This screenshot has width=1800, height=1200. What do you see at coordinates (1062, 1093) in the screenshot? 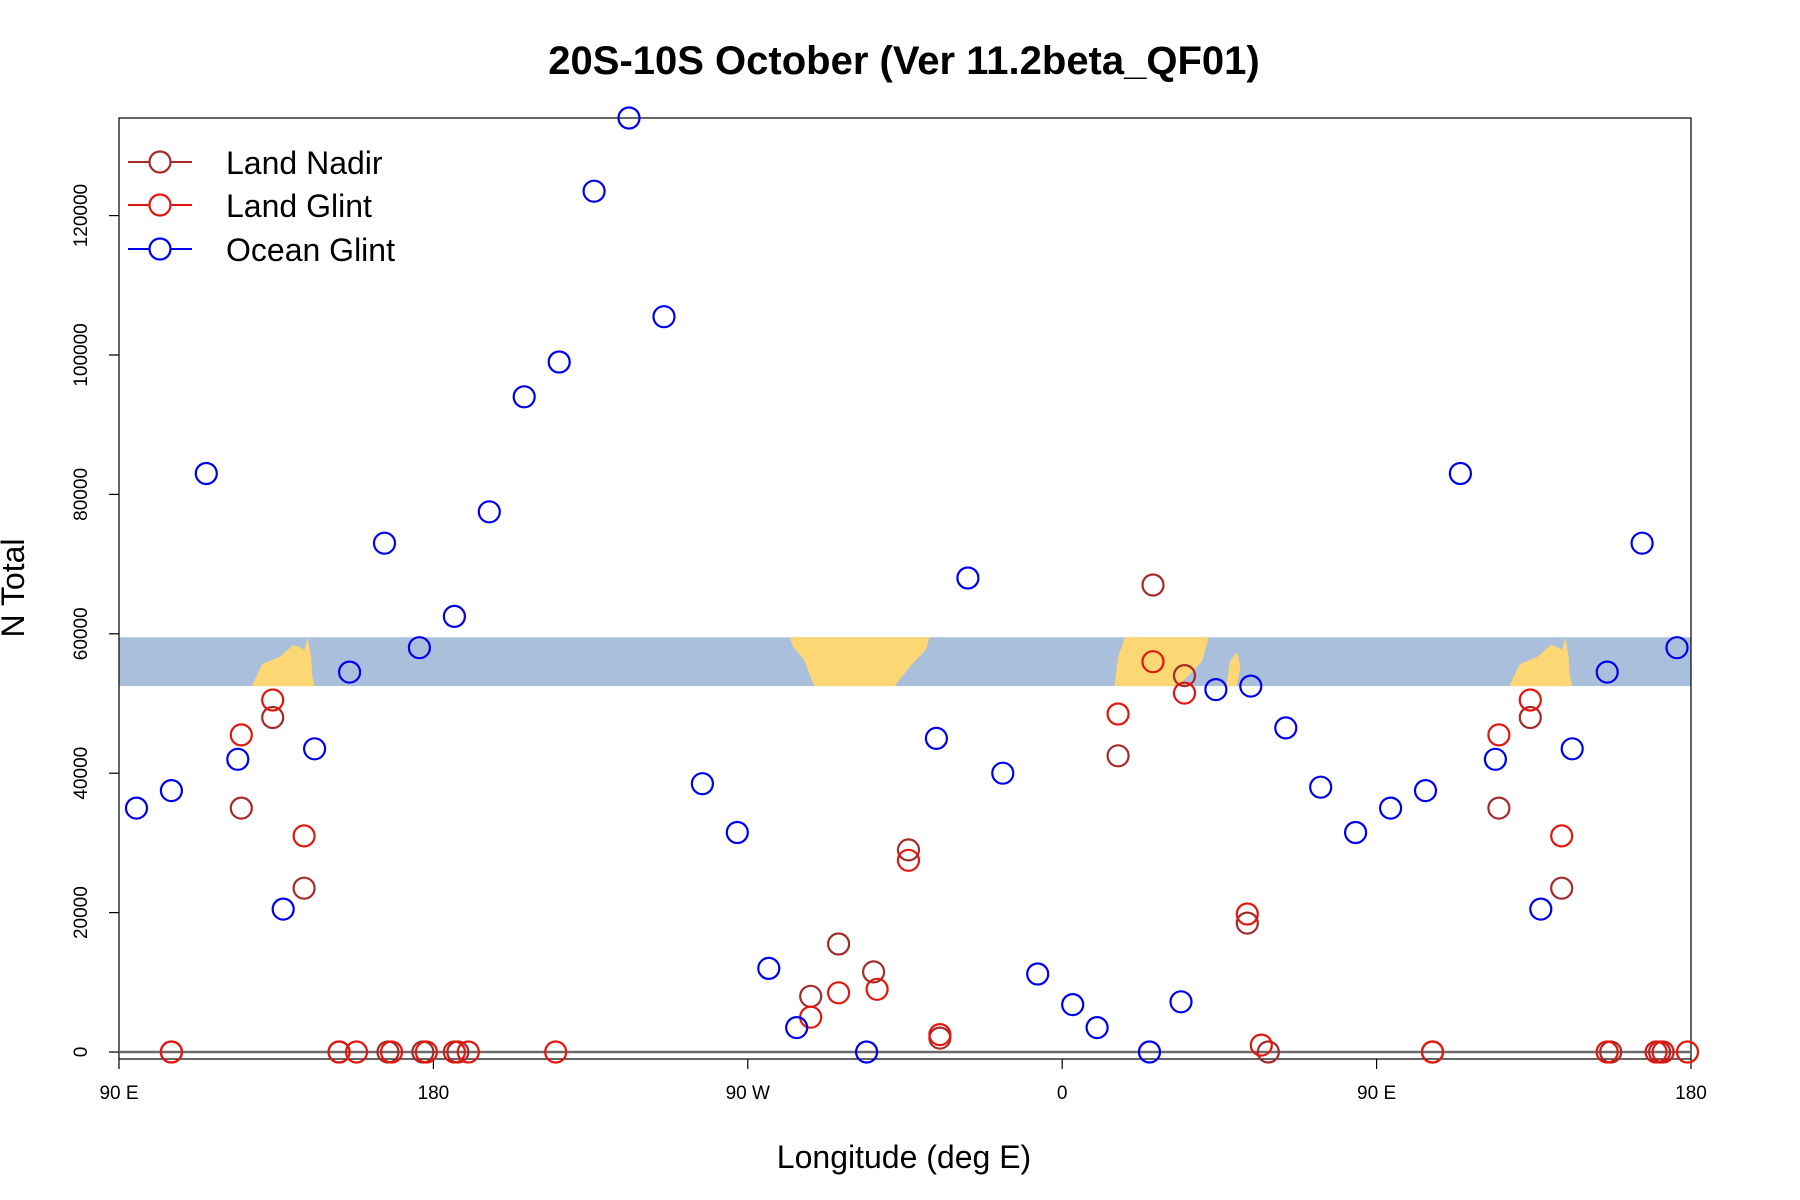
I see `x-tick-label: 0` at bounding box center [1062, 1093].